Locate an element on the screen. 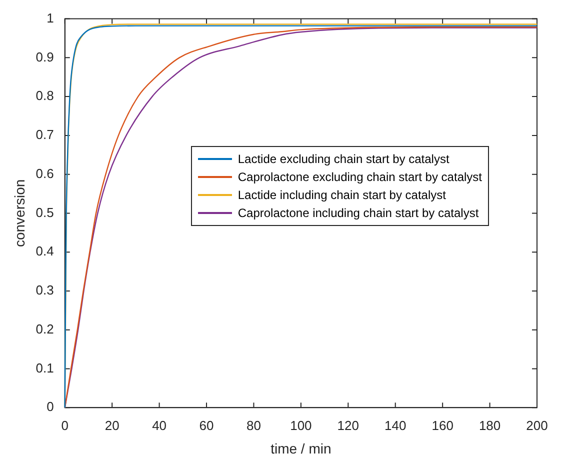 The height and width of the screenshot is (470, 561). x-tick-label: 20 is located at coordinates (112, 425).